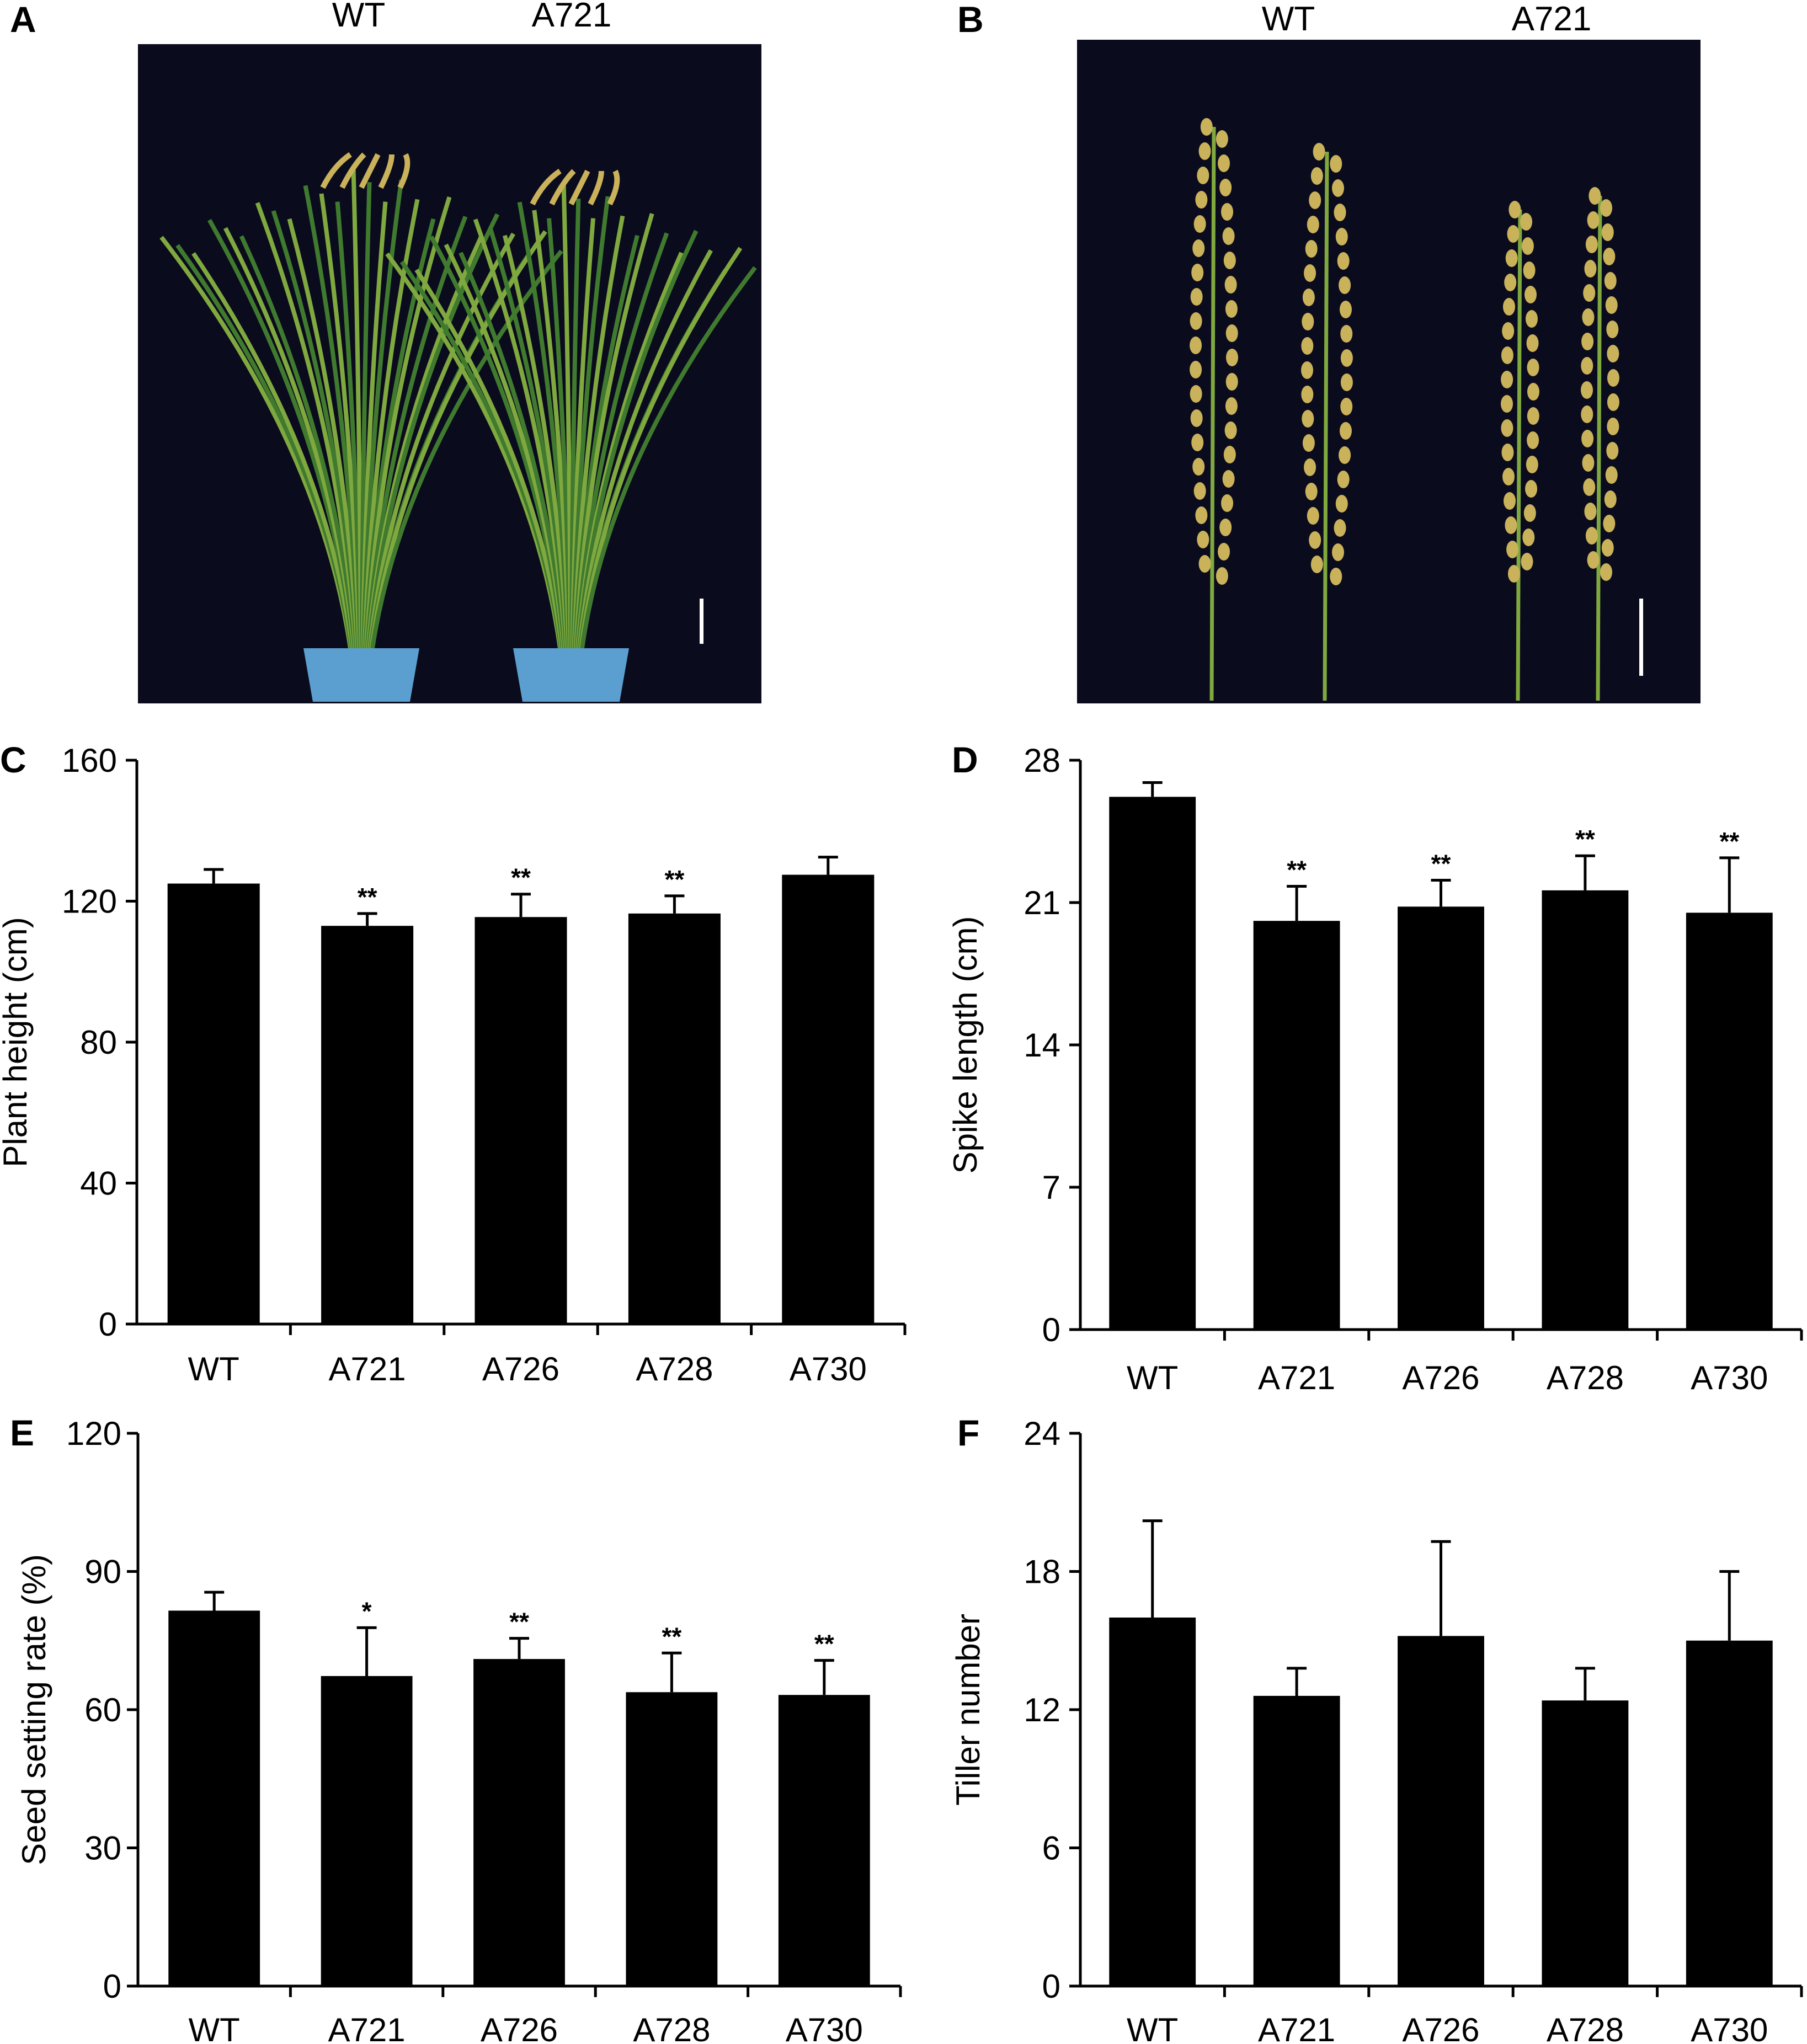 This screenshot has height=2044, width=1807. I want to click on photo-b-label-a721: A721, so click(1552, 19).